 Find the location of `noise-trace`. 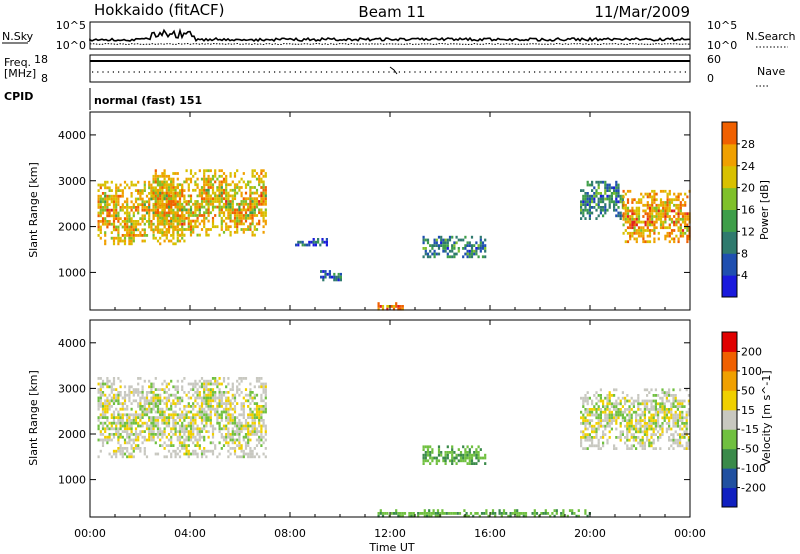

noise-trace is located at coordinates (389, 36).